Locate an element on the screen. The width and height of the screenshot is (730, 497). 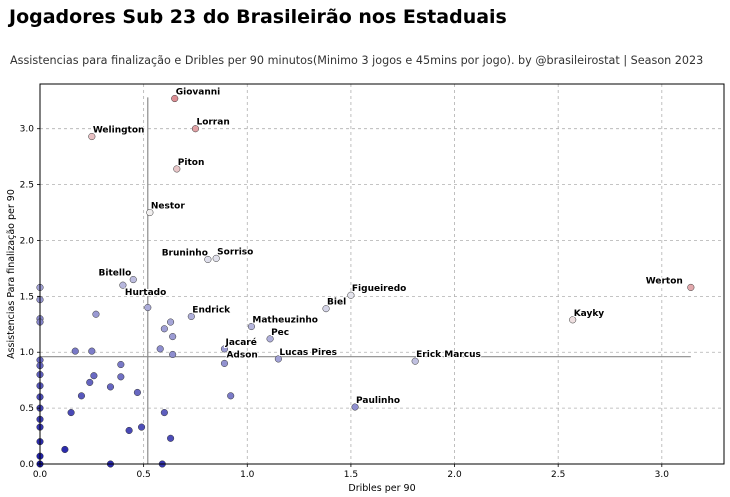
x-axis-label: Dribles per 90 is located at coordinates (381, 488).